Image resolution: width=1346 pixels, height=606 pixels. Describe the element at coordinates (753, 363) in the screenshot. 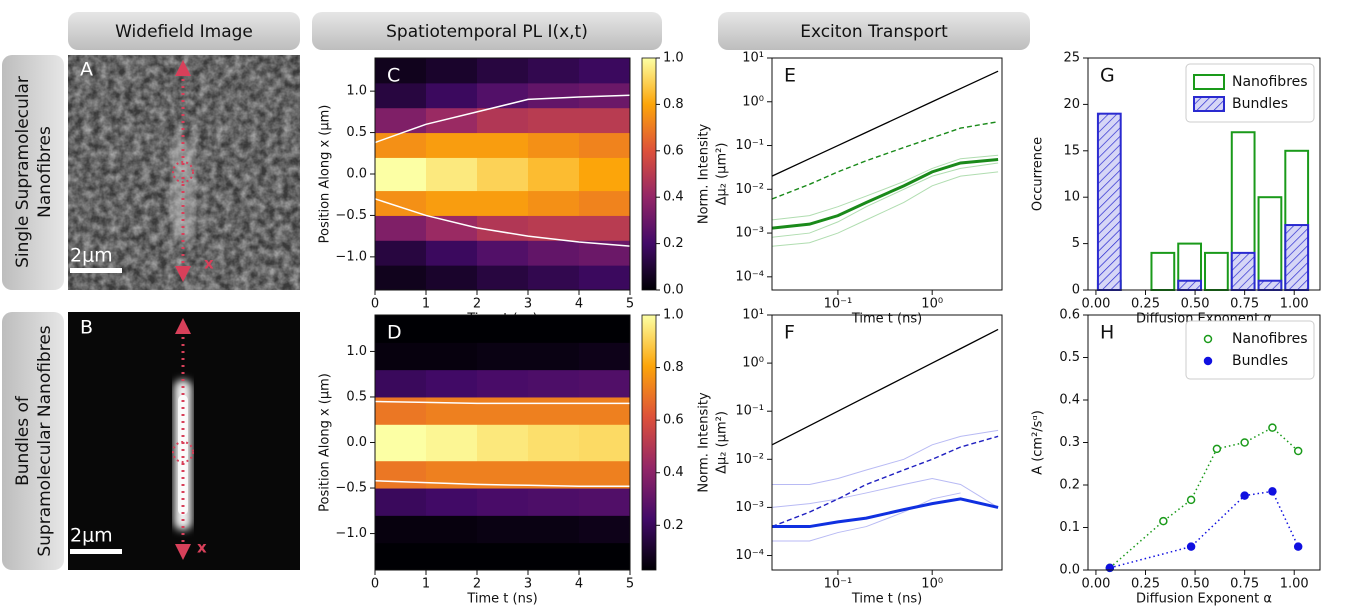

I see `y-tick-label: 10⁰` at that location.